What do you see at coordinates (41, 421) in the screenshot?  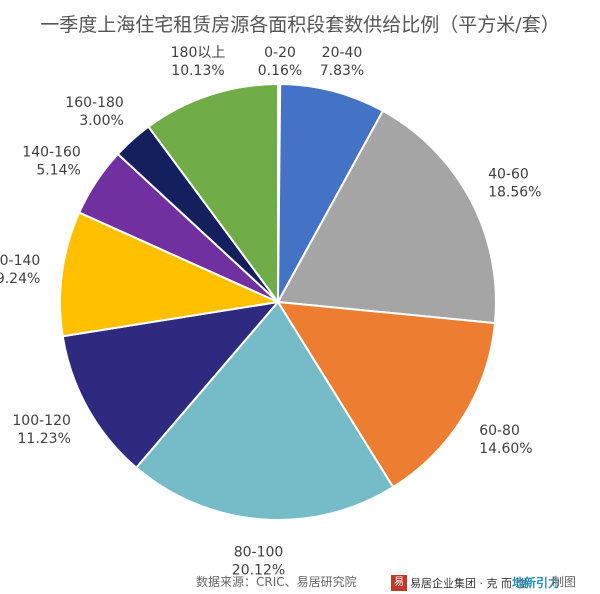 I see `slice-category-label: 100-120` at bounding box center [41, 421].